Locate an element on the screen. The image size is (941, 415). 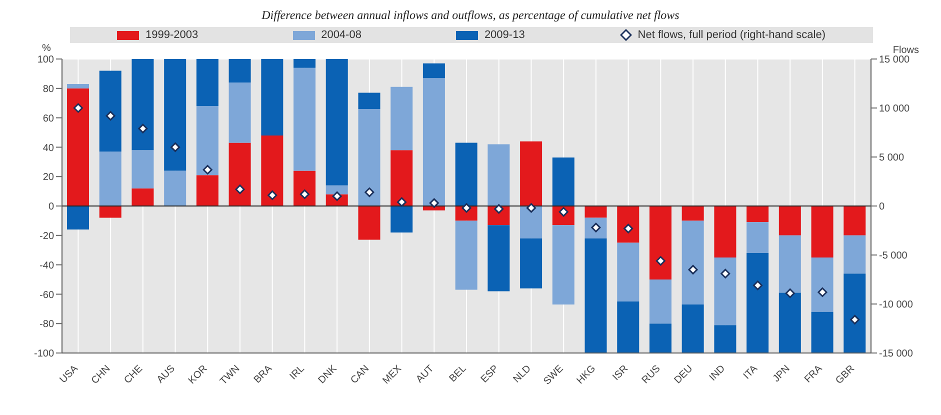
legend-label: Net flows, full period (right-hand scale) is located at coordinates (731, 35).